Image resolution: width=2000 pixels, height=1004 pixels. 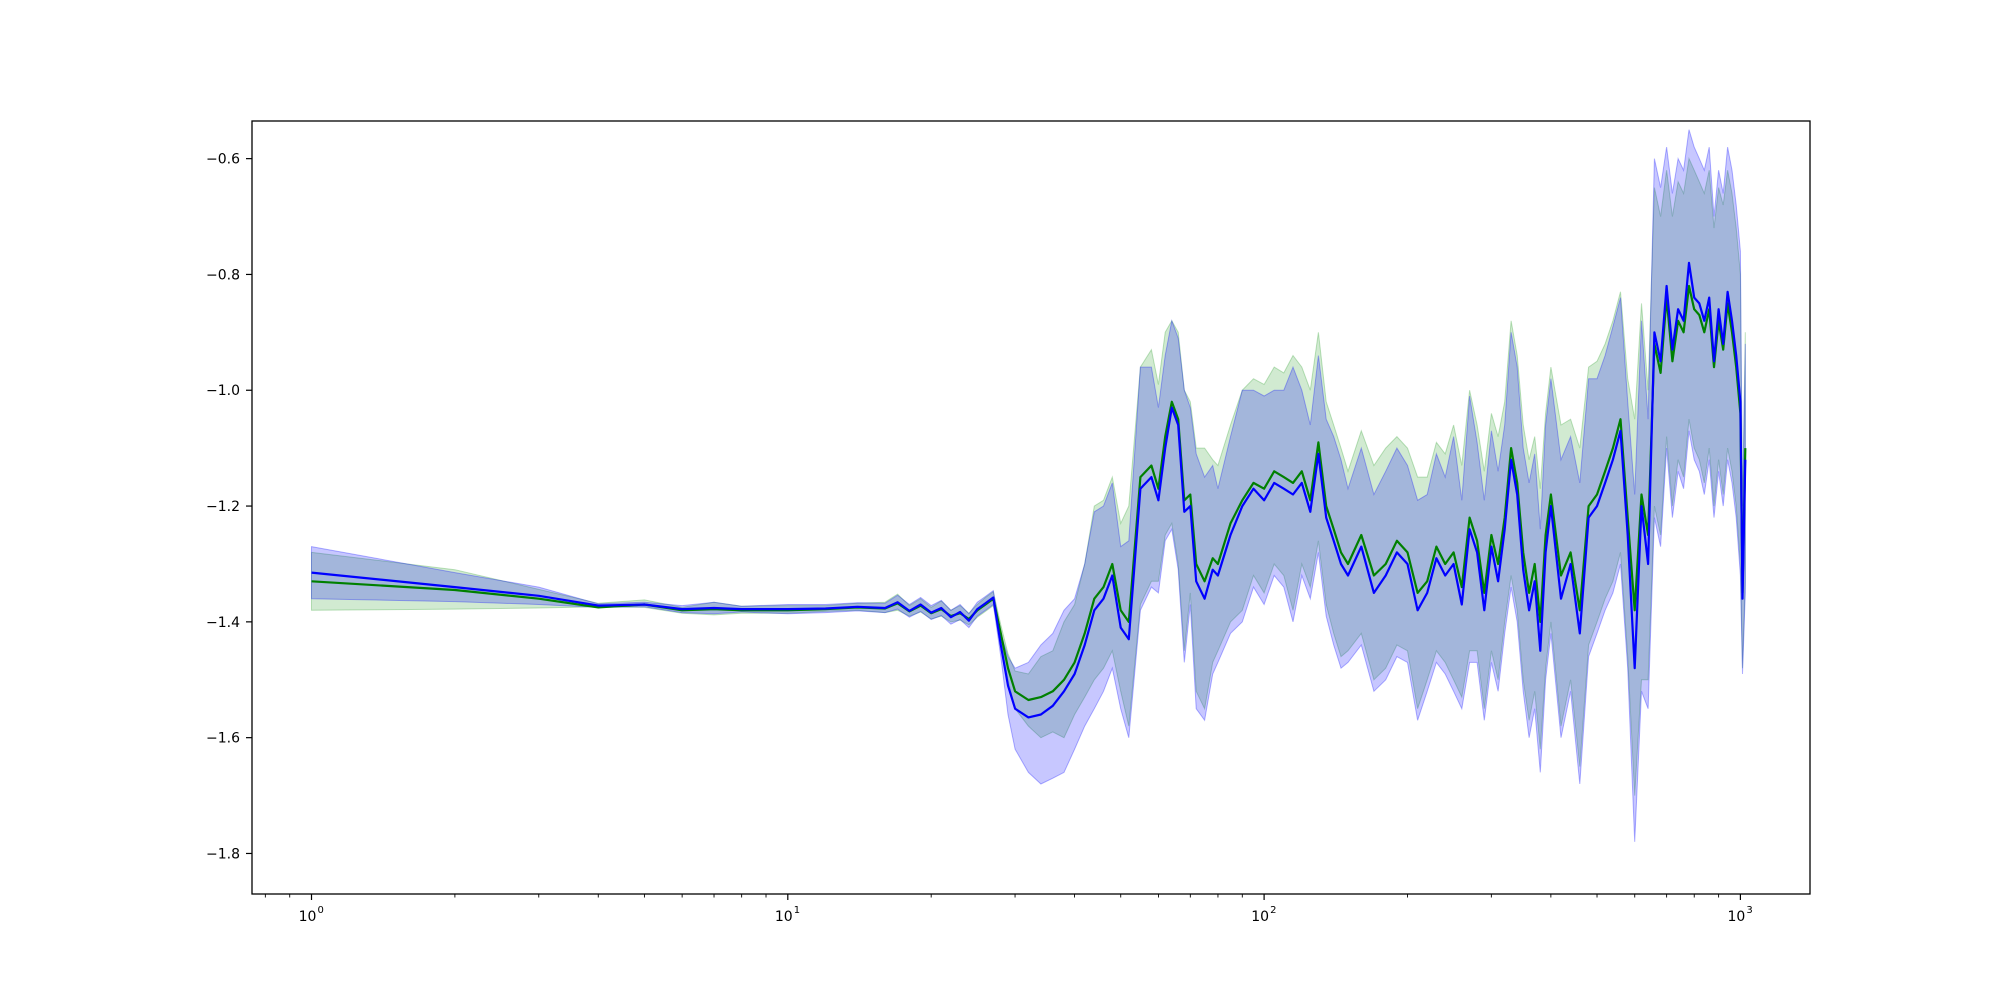 What do you see at coordinates (223, 854) in the screenshot?
I see `y-tick-label: −1.8` at bounding box center [223, 854].